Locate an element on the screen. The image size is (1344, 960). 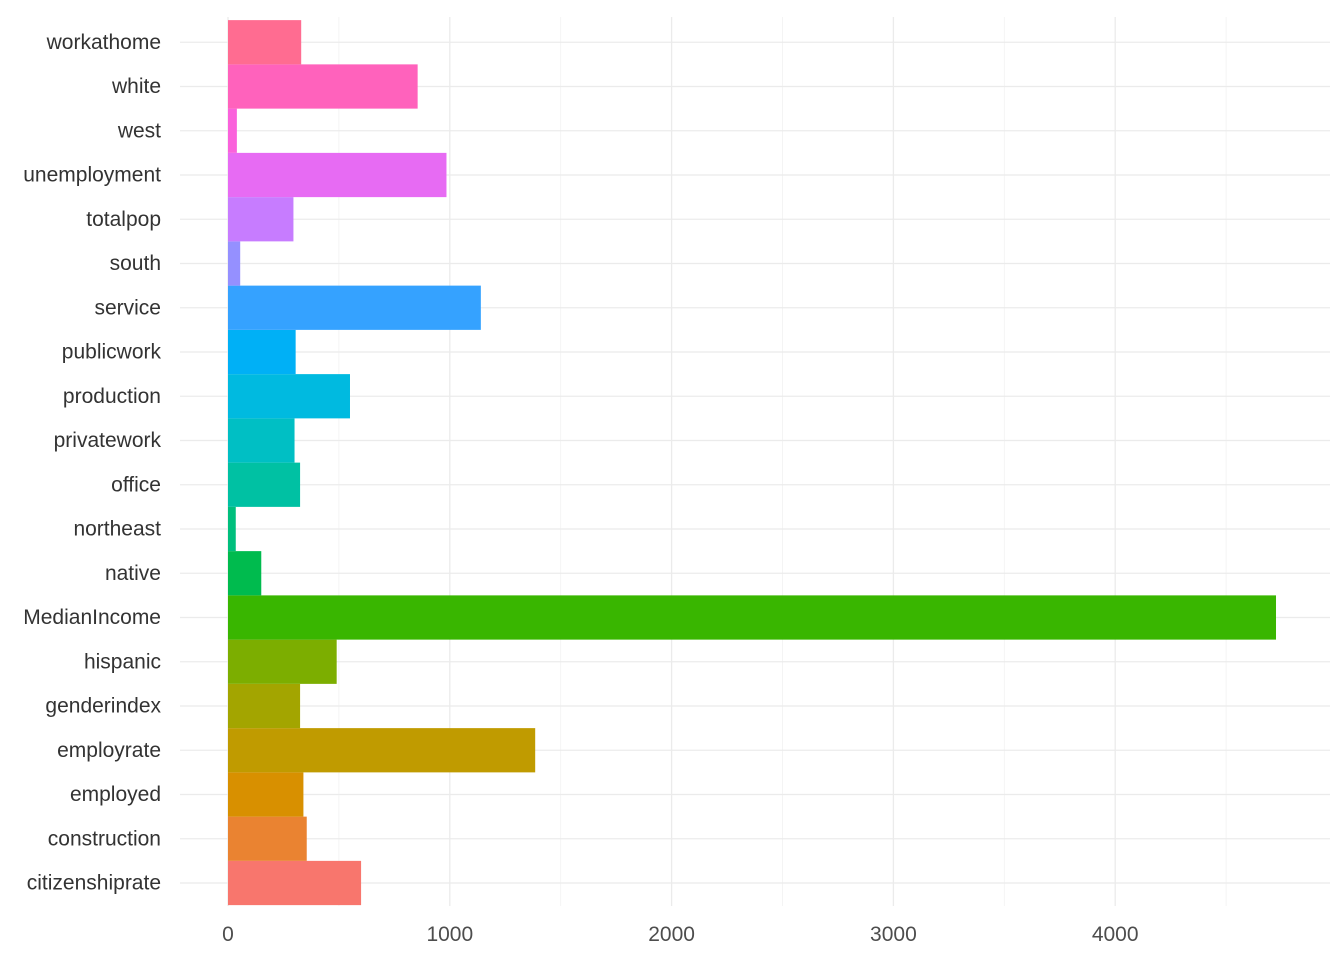
category-label: production is located at coordinates (112, 396).